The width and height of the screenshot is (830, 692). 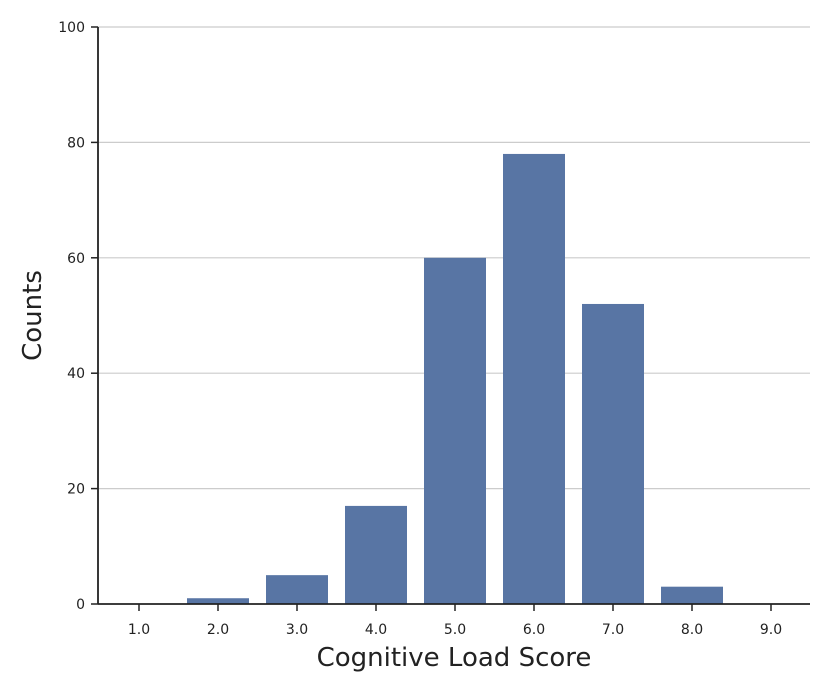 What do you see at coordinates (33, 315) in the screenshot?
I see `y-axis-title: Counts` at bounding box center [33, 315].